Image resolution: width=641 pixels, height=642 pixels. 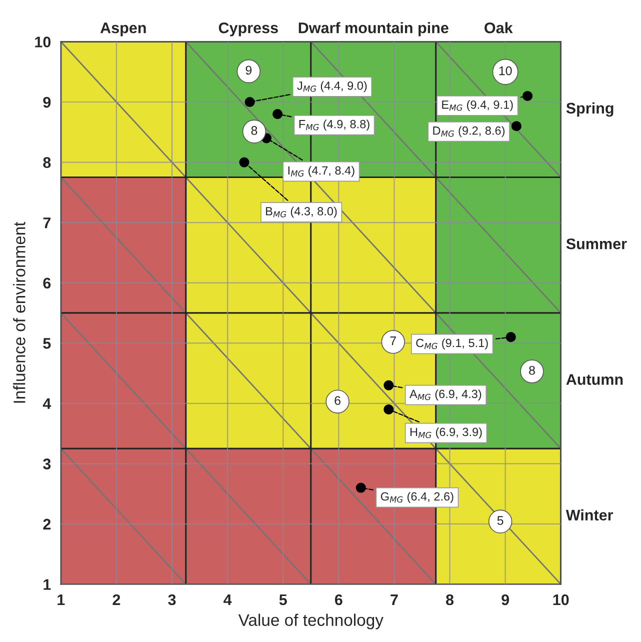 I want to click on y-tick-label: 1, so click(x=47, y=584).